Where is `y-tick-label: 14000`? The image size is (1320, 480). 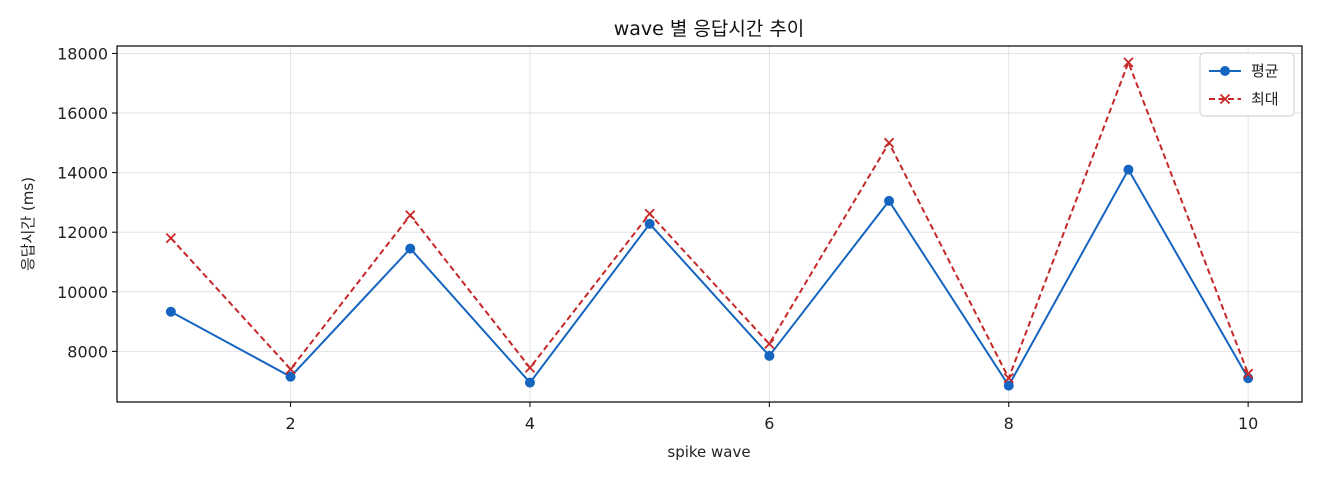
y-tick-label: 14000 is located at coordinates (82, 173).